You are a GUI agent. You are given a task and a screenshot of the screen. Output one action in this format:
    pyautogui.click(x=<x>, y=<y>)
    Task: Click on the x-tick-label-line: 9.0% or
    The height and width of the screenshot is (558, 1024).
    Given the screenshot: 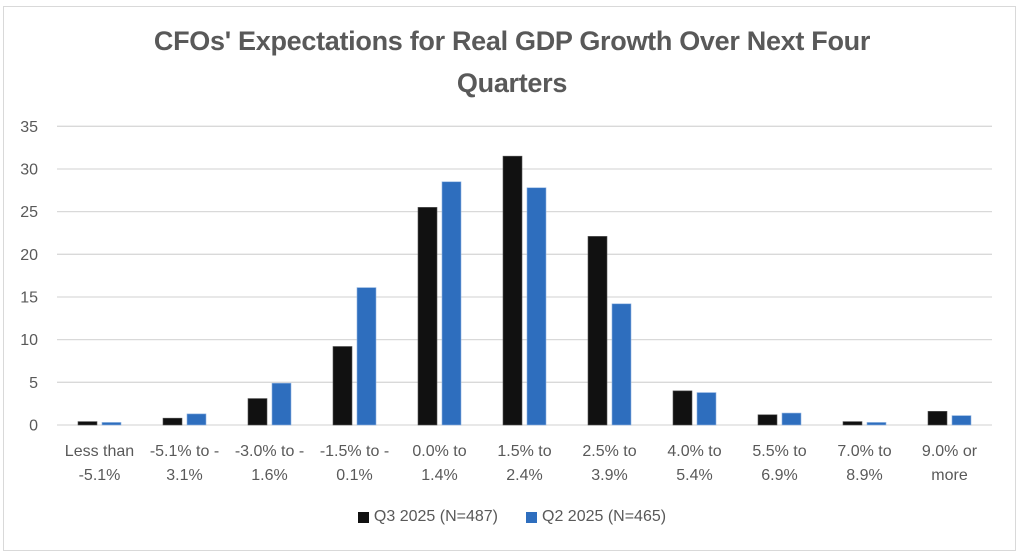 What is the action you would take?
    pyautogui.click(x=950, y=451)
    